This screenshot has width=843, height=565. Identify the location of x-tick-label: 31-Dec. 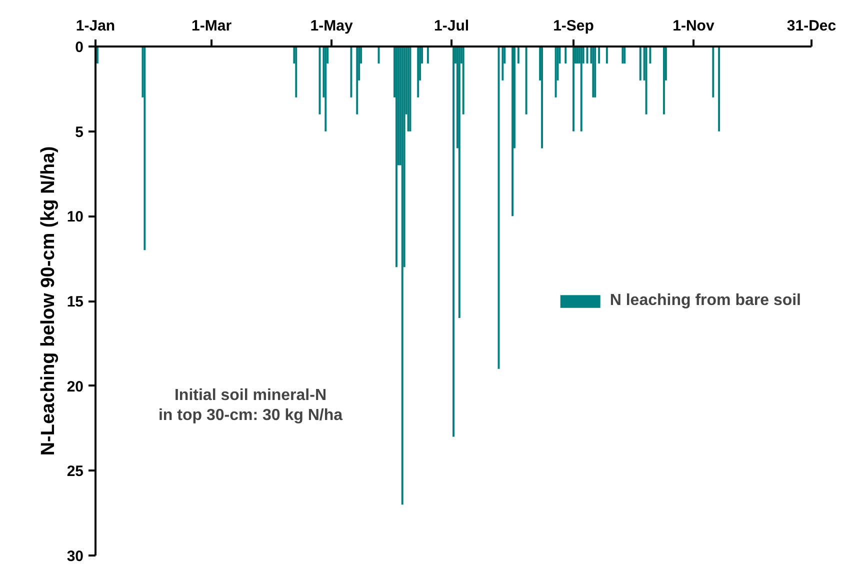
(811, 26).